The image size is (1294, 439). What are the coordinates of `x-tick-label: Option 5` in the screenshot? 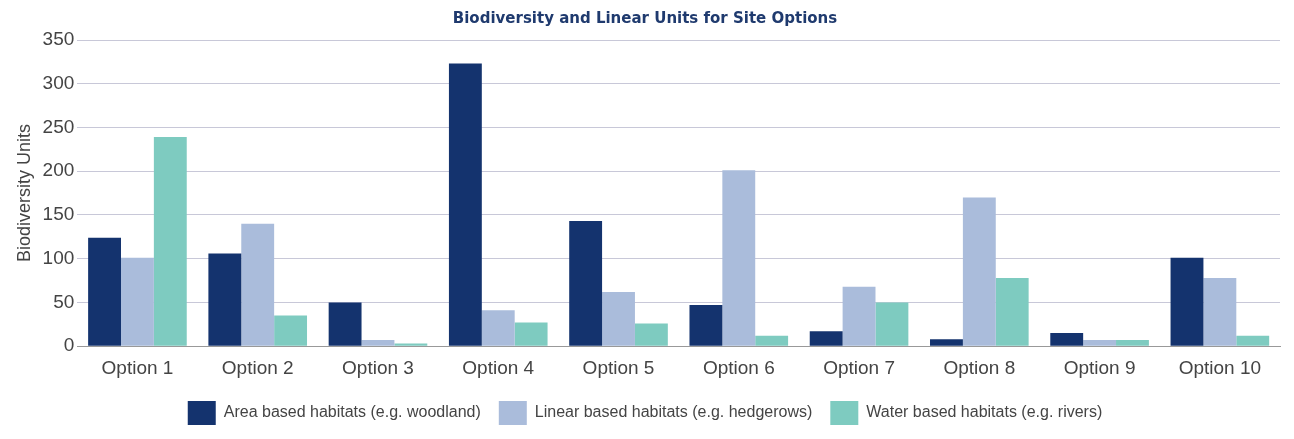 It's located at (618, 367).